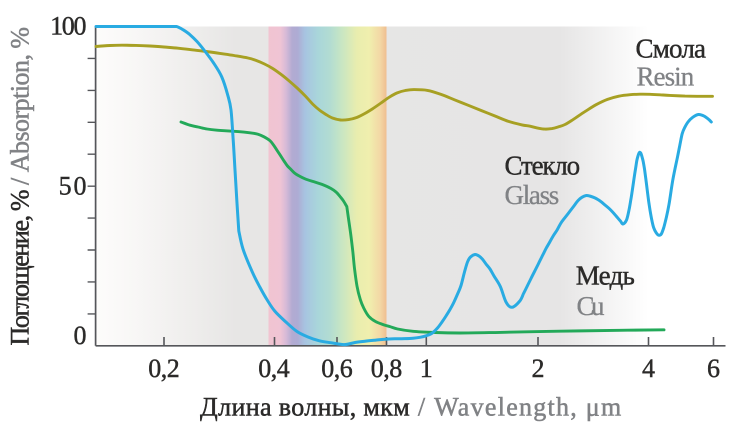 This screenshot has height=429, width=741. What do you see at coordinates (274, 368) in the screenshot?
I see `svg-text: 0,4` at bounding box center [274, 368].